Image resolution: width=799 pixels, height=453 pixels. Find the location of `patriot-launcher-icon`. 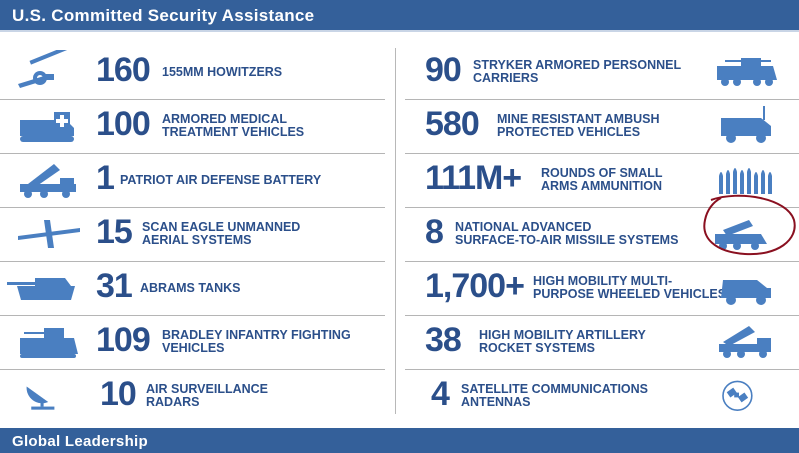

patriot-launcher-icon is located at coordinates (48, 181).